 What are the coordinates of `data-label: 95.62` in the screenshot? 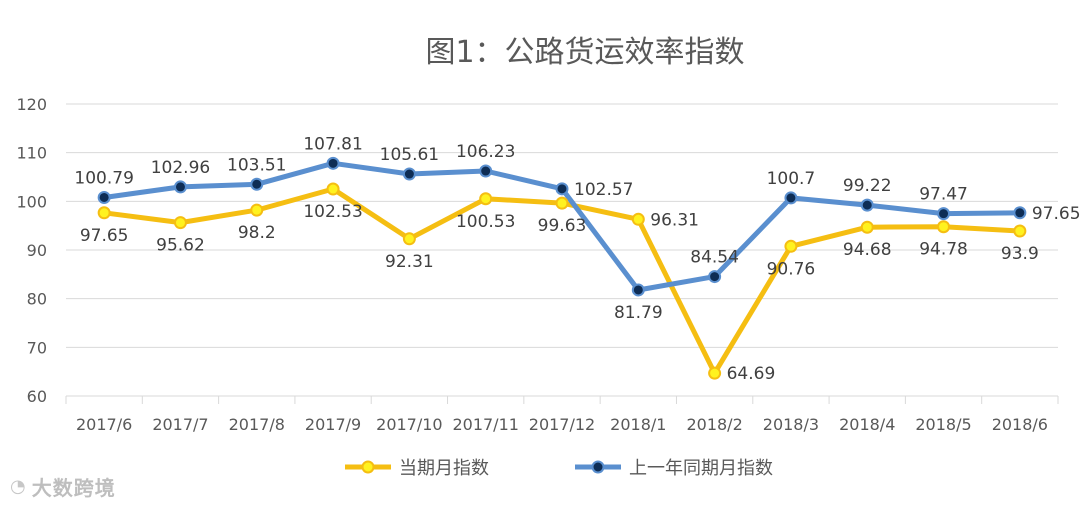 It's located at (180, 246).